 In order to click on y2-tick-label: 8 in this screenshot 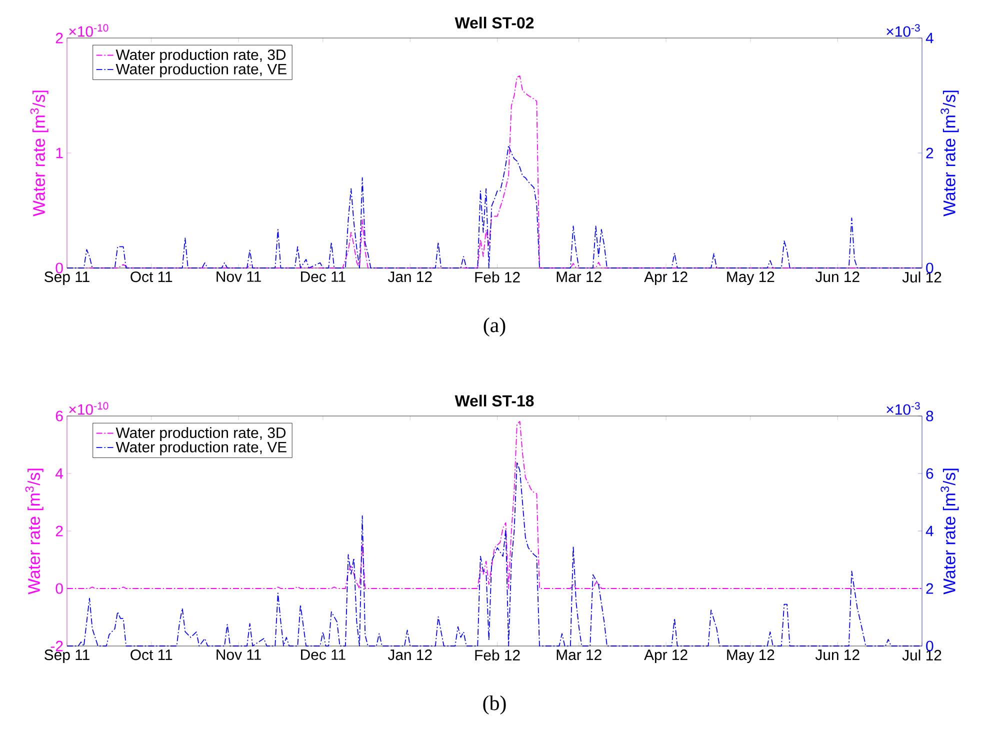, I will do `click(930, 416)`.